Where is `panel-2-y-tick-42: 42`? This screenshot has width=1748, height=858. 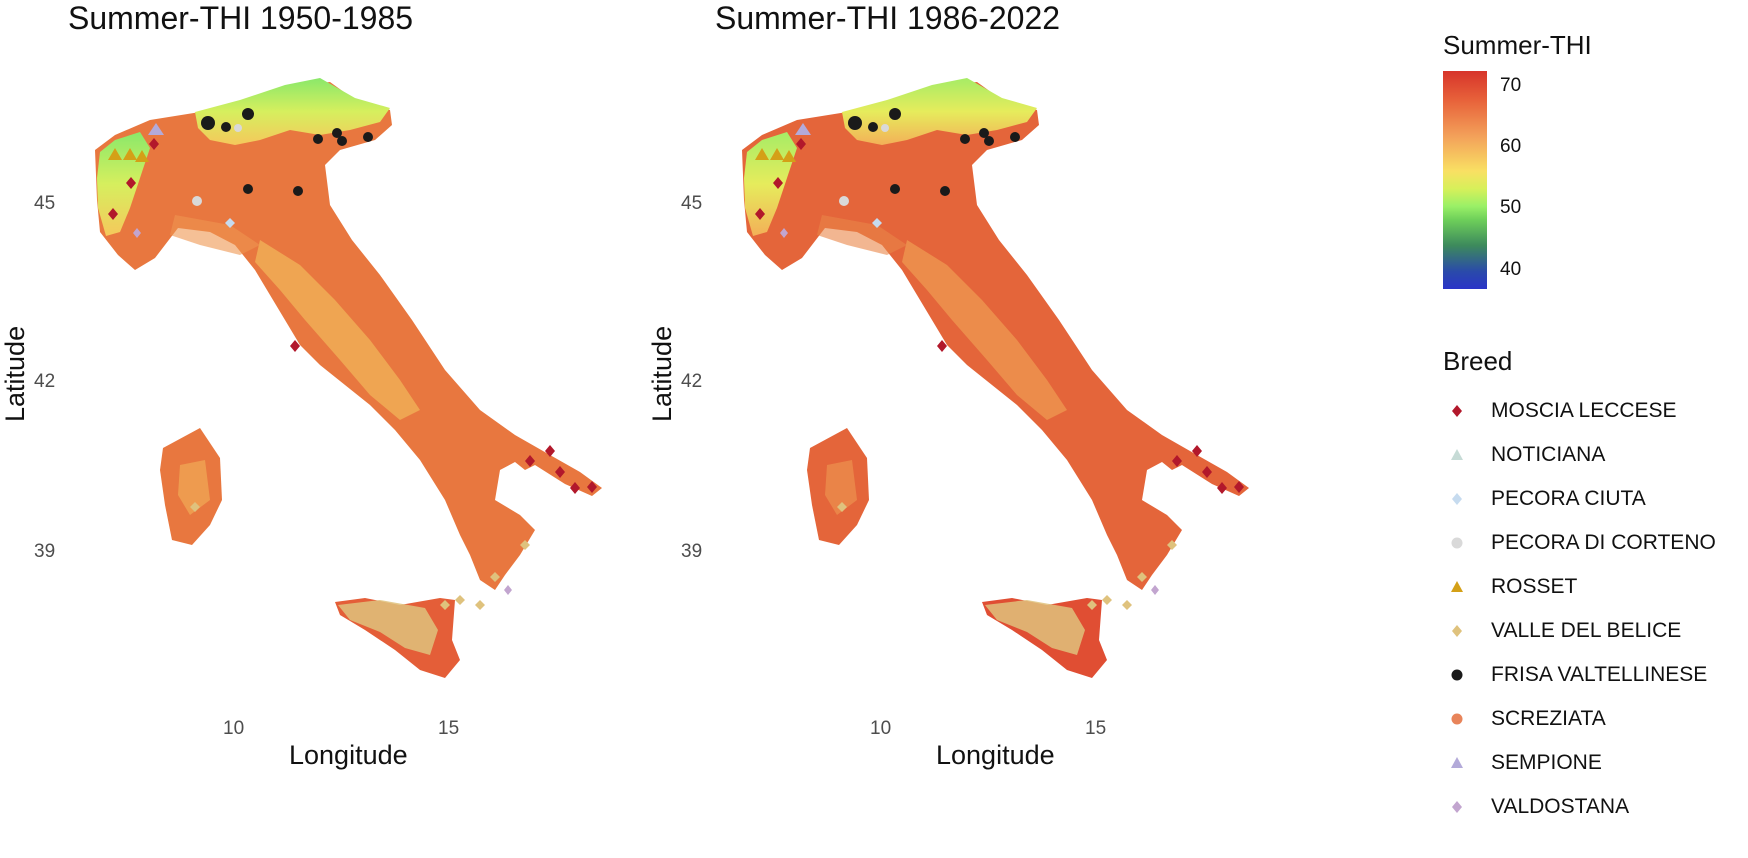 panel-2-y-tick-42: 42 is located at coordinates (692, 381).